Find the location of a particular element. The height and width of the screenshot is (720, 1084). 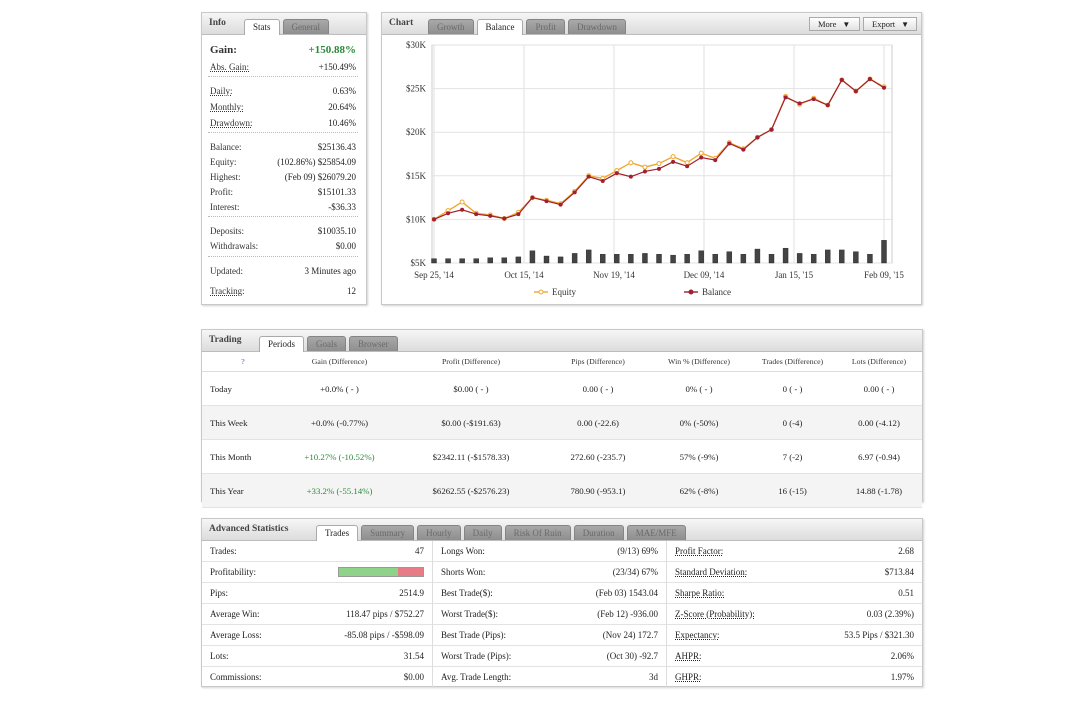

tab-mae-mfe: MAE/MFE is located at coordinates (656, 532).